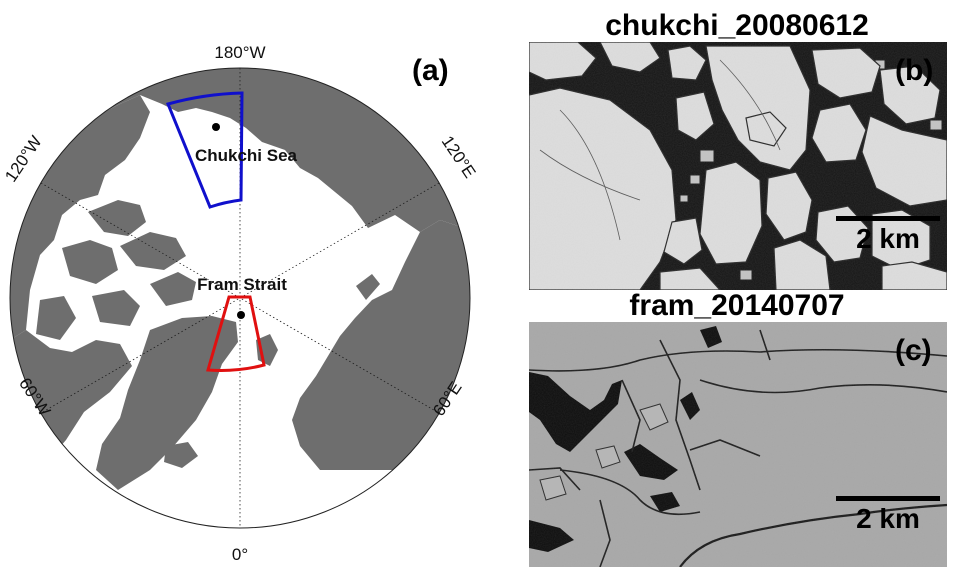  What do you see at coordinates (240, 554) in the screenshot?
I see `lon-label-0: 0°` at bounding box center [240, 554].